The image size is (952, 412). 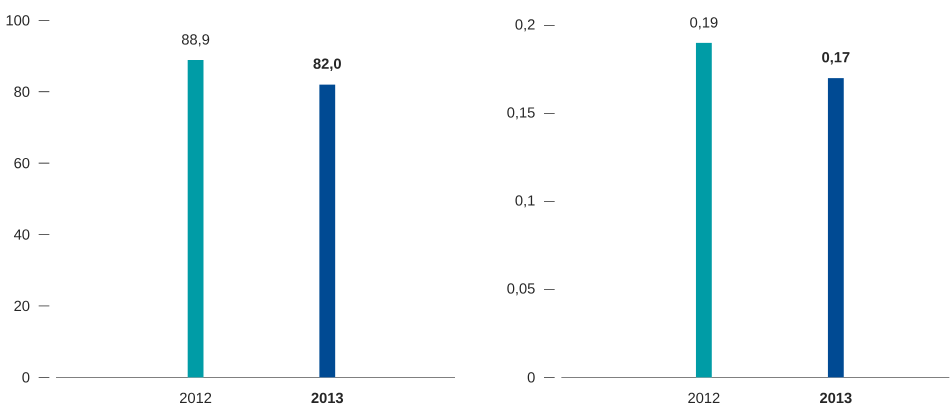 I want to click on y-tick-label: 0,05, so click(x=521, y=289).